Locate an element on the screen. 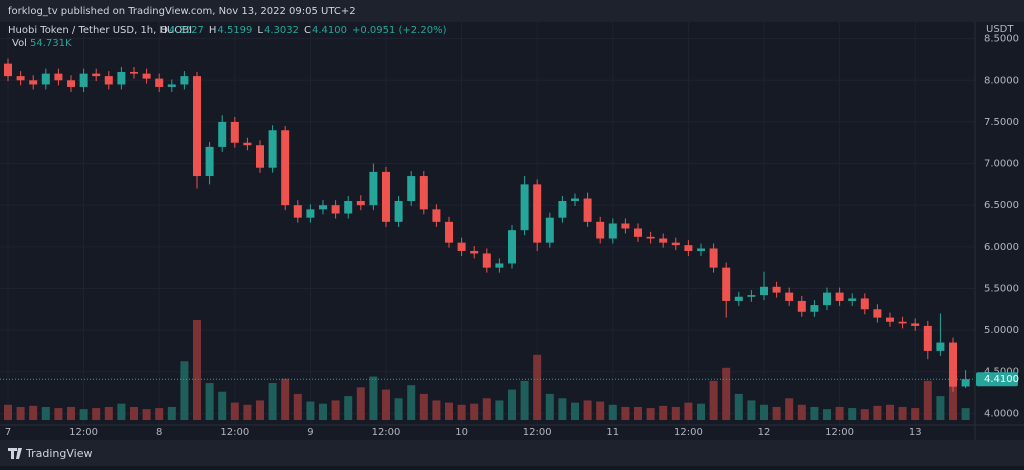 The width and height of the screenshot is (1024, 470). y-tick-label: 4.0000 is located at coordinates (1001, 413).